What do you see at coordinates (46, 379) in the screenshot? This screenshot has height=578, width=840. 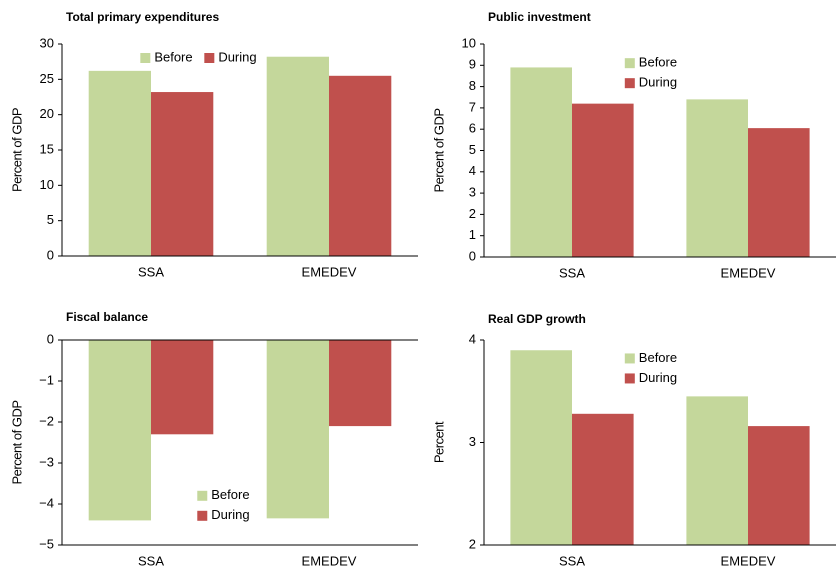 I see `y-tick-label: −1` at bounding box center [46, 379].